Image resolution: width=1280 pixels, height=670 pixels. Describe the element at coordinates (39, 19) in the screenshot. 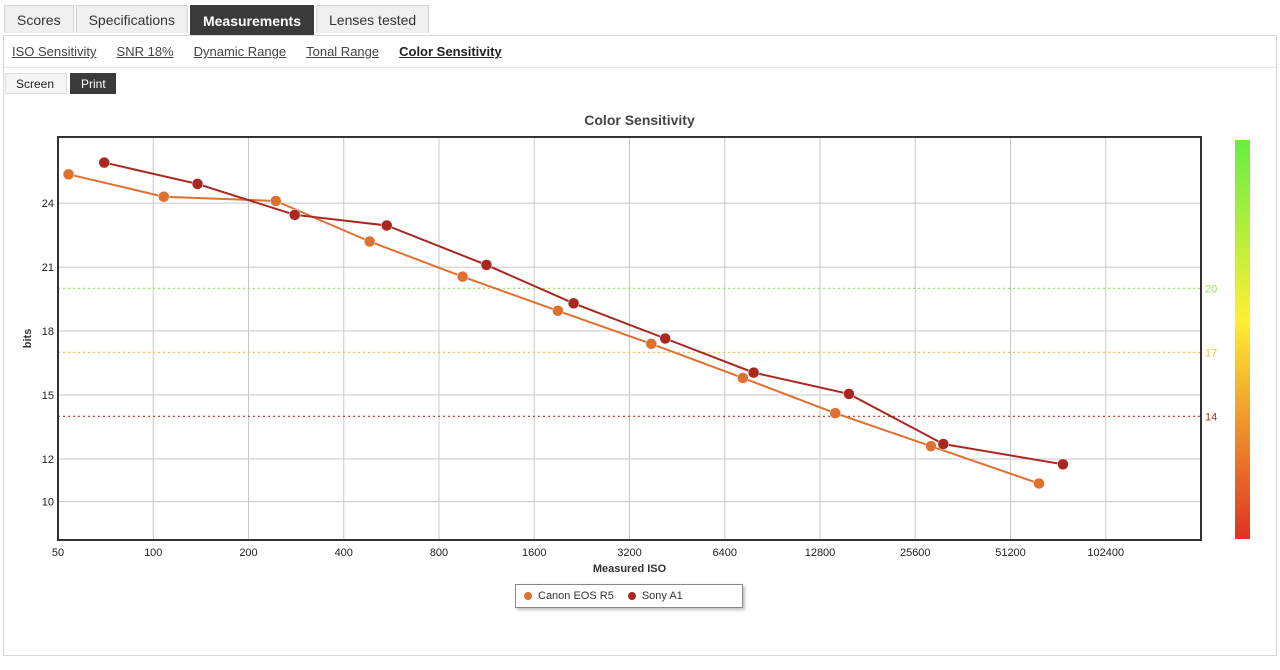

I see `tab-scores: Scores` at that location.